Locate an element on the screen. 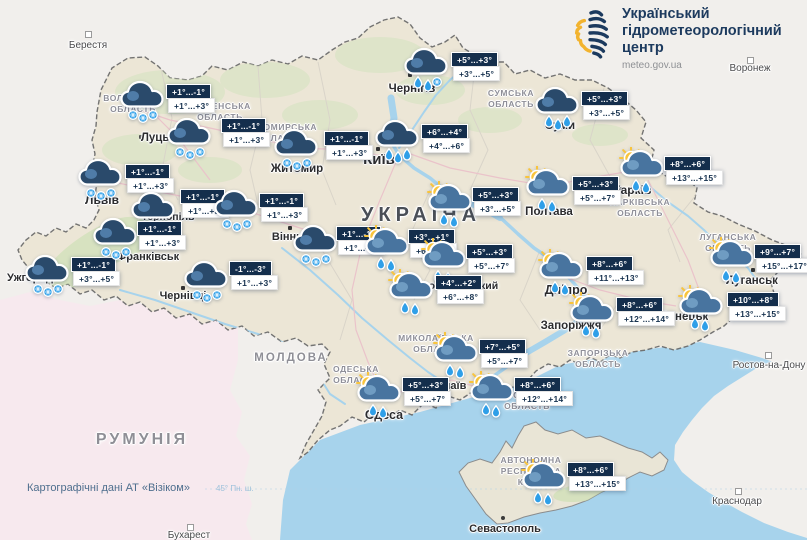 This screenshot has height=540, width=807. temp-range-secondary: +15°...+17° is located at coordinates (781, 266).